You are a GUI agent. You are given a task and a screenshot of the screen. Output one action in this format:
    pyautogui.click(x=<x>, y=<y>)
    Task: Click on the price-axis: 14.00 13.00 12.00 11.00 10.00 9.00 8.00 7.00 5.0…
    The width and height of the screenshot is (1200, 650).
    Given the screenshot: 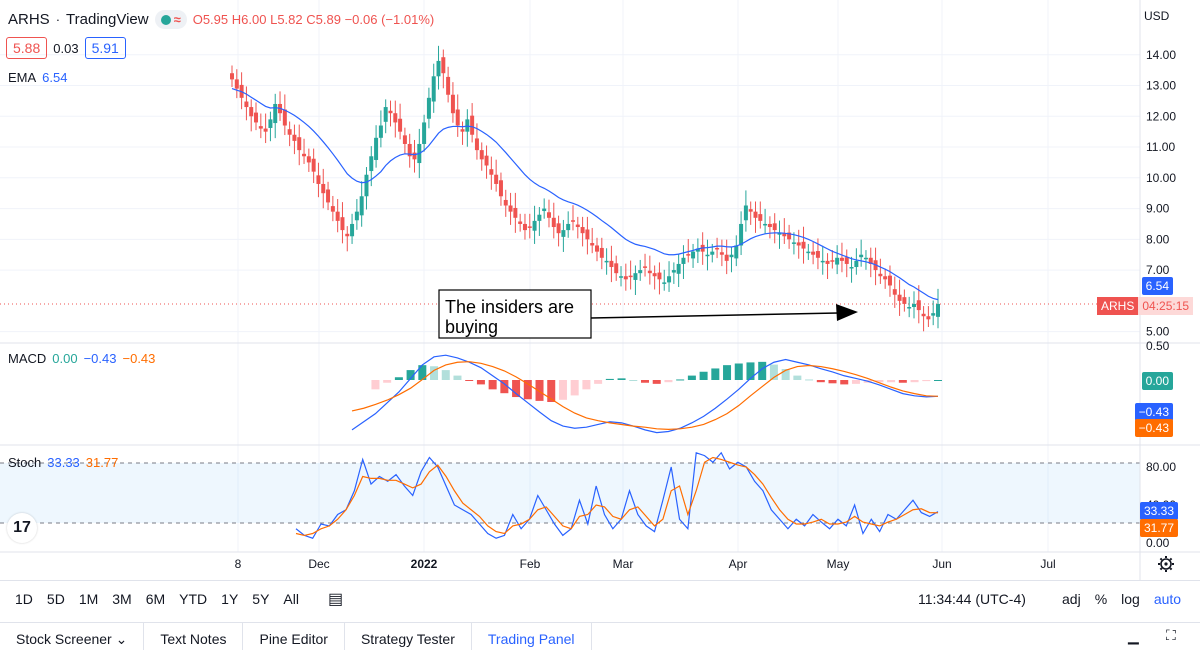 What is the action you would take?
    pyautogui.click(x=1161, y=193)
    